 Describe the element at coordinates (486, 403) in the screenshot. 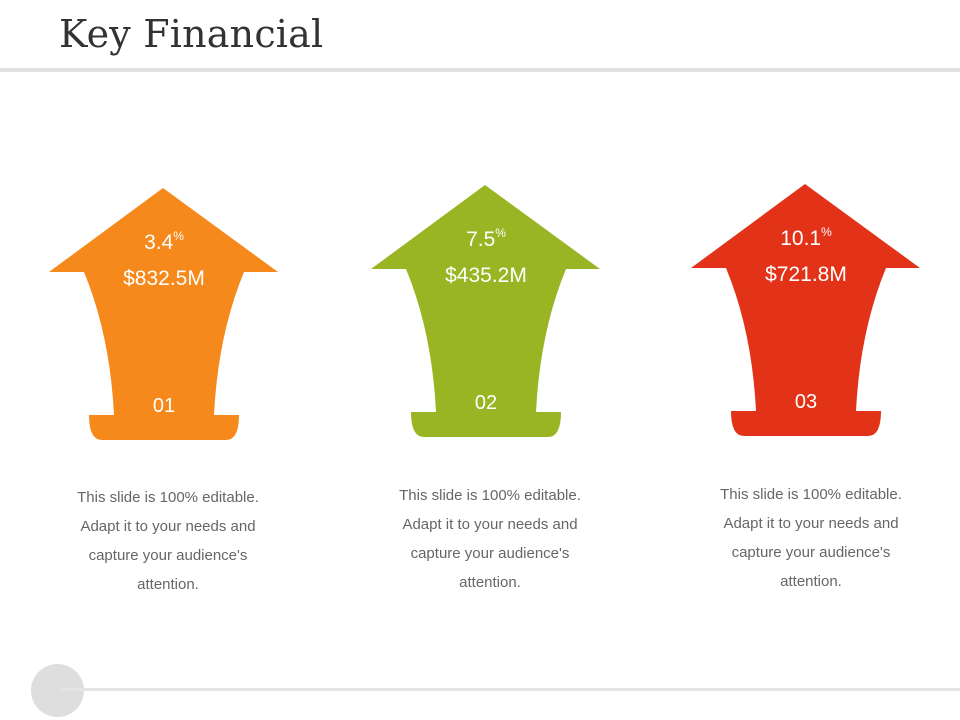

I see `card-number: 02` at that location.